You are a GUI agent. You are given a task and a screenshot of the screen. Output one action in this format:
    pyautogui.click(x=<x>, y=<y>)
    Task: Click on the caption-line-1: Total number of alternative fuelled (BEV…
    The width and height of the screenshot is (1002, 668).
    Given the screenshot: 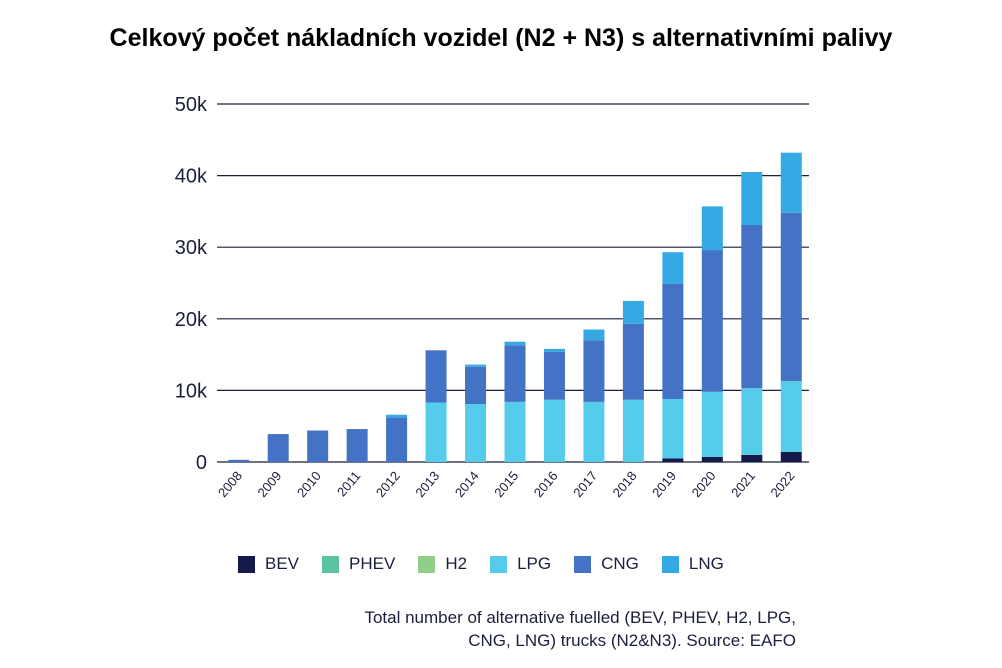 What is the action you would take?
    pyautogui.click(x=580, y=617)
    